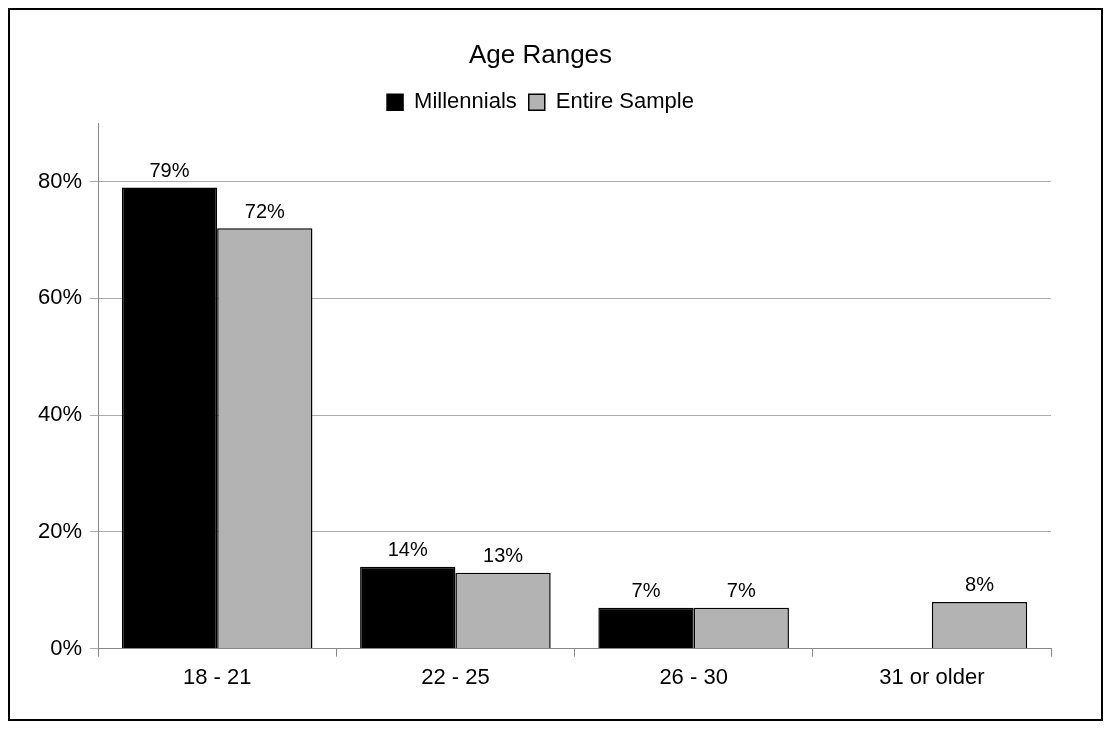  Describe the element at coordinates (60, 414) in the screenshot. I see `y-tick-label: 40%` at that location.